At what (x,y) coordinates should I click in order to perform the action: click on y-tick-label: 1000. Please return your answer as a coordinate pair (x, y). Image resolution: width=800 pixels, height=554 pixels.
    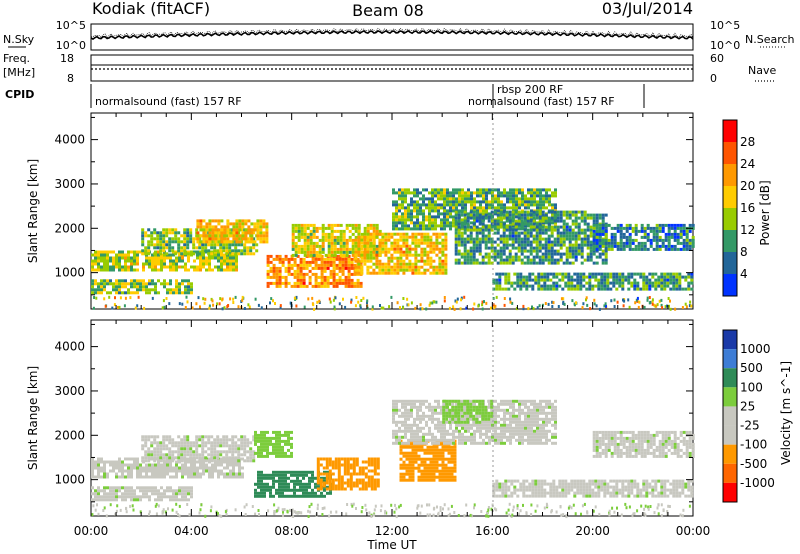
    Looking at the image, I should click on (69, 273).